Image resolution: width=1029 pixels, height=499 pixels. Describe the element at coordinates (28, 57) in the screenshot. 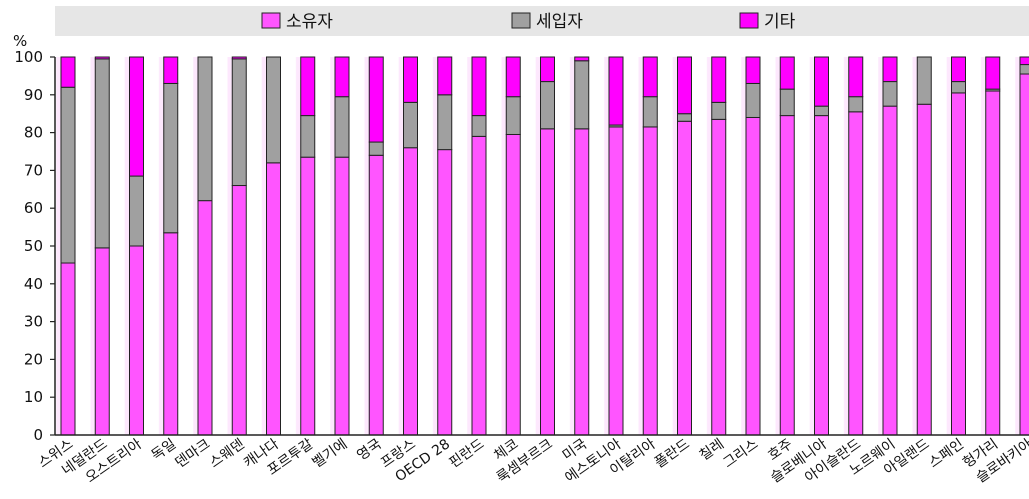

I see `y-tick-label: 100` at that location.